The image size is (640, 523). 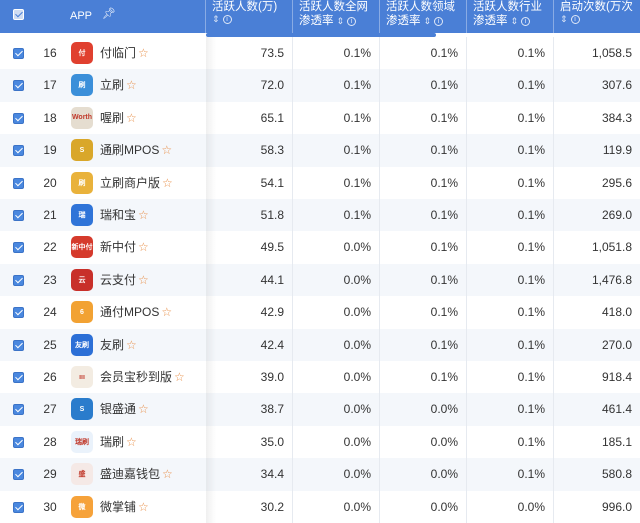 I want to click on col-header-domain-penetration: 活跃人数领域 渗透率 ⇕ i, so click(x=423, y=16).